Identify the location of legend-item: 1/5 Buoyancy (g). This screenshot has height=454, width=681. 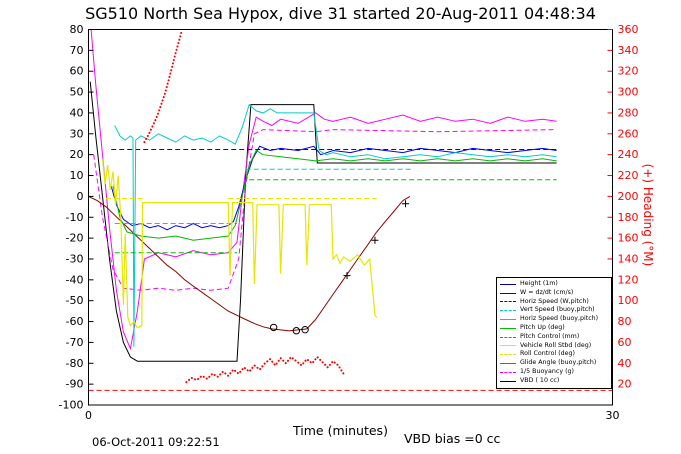
(554, 372).